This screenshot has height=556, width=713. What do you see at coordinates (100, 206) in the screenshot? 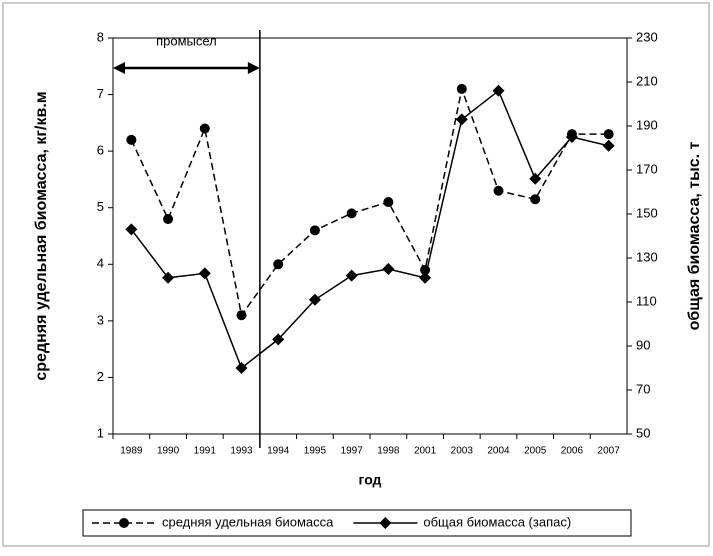
I see `y-tick-label: 5` at bounding box center [100, 206].